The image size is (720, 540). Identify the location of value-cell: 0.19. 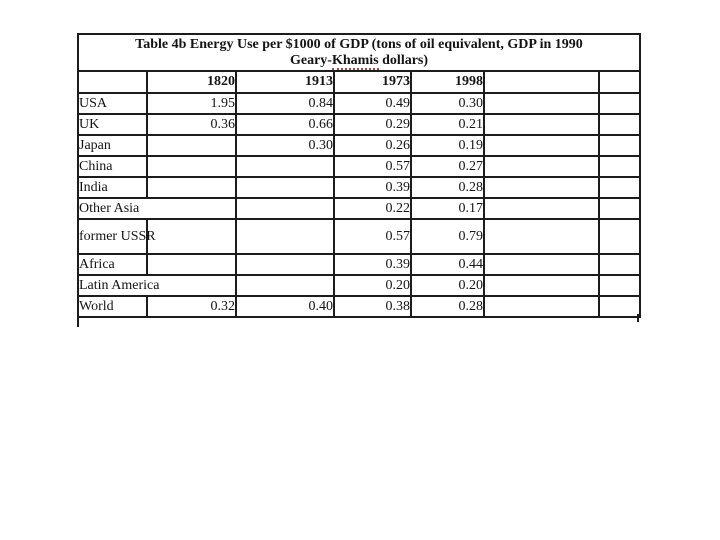
(447, 145).